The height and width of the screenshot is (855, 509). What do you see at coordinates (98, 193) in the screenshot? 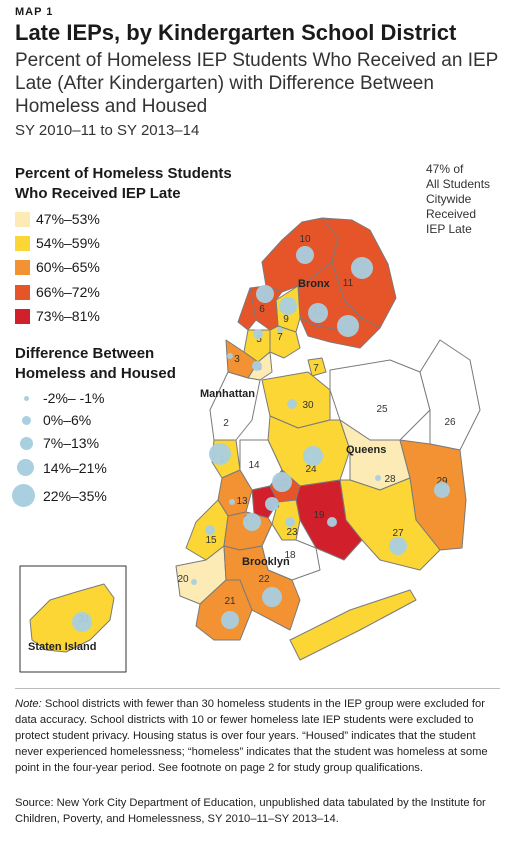
I see `legend-fill-title-2: Who Received IEP Late` at bounding box center [98, 193].